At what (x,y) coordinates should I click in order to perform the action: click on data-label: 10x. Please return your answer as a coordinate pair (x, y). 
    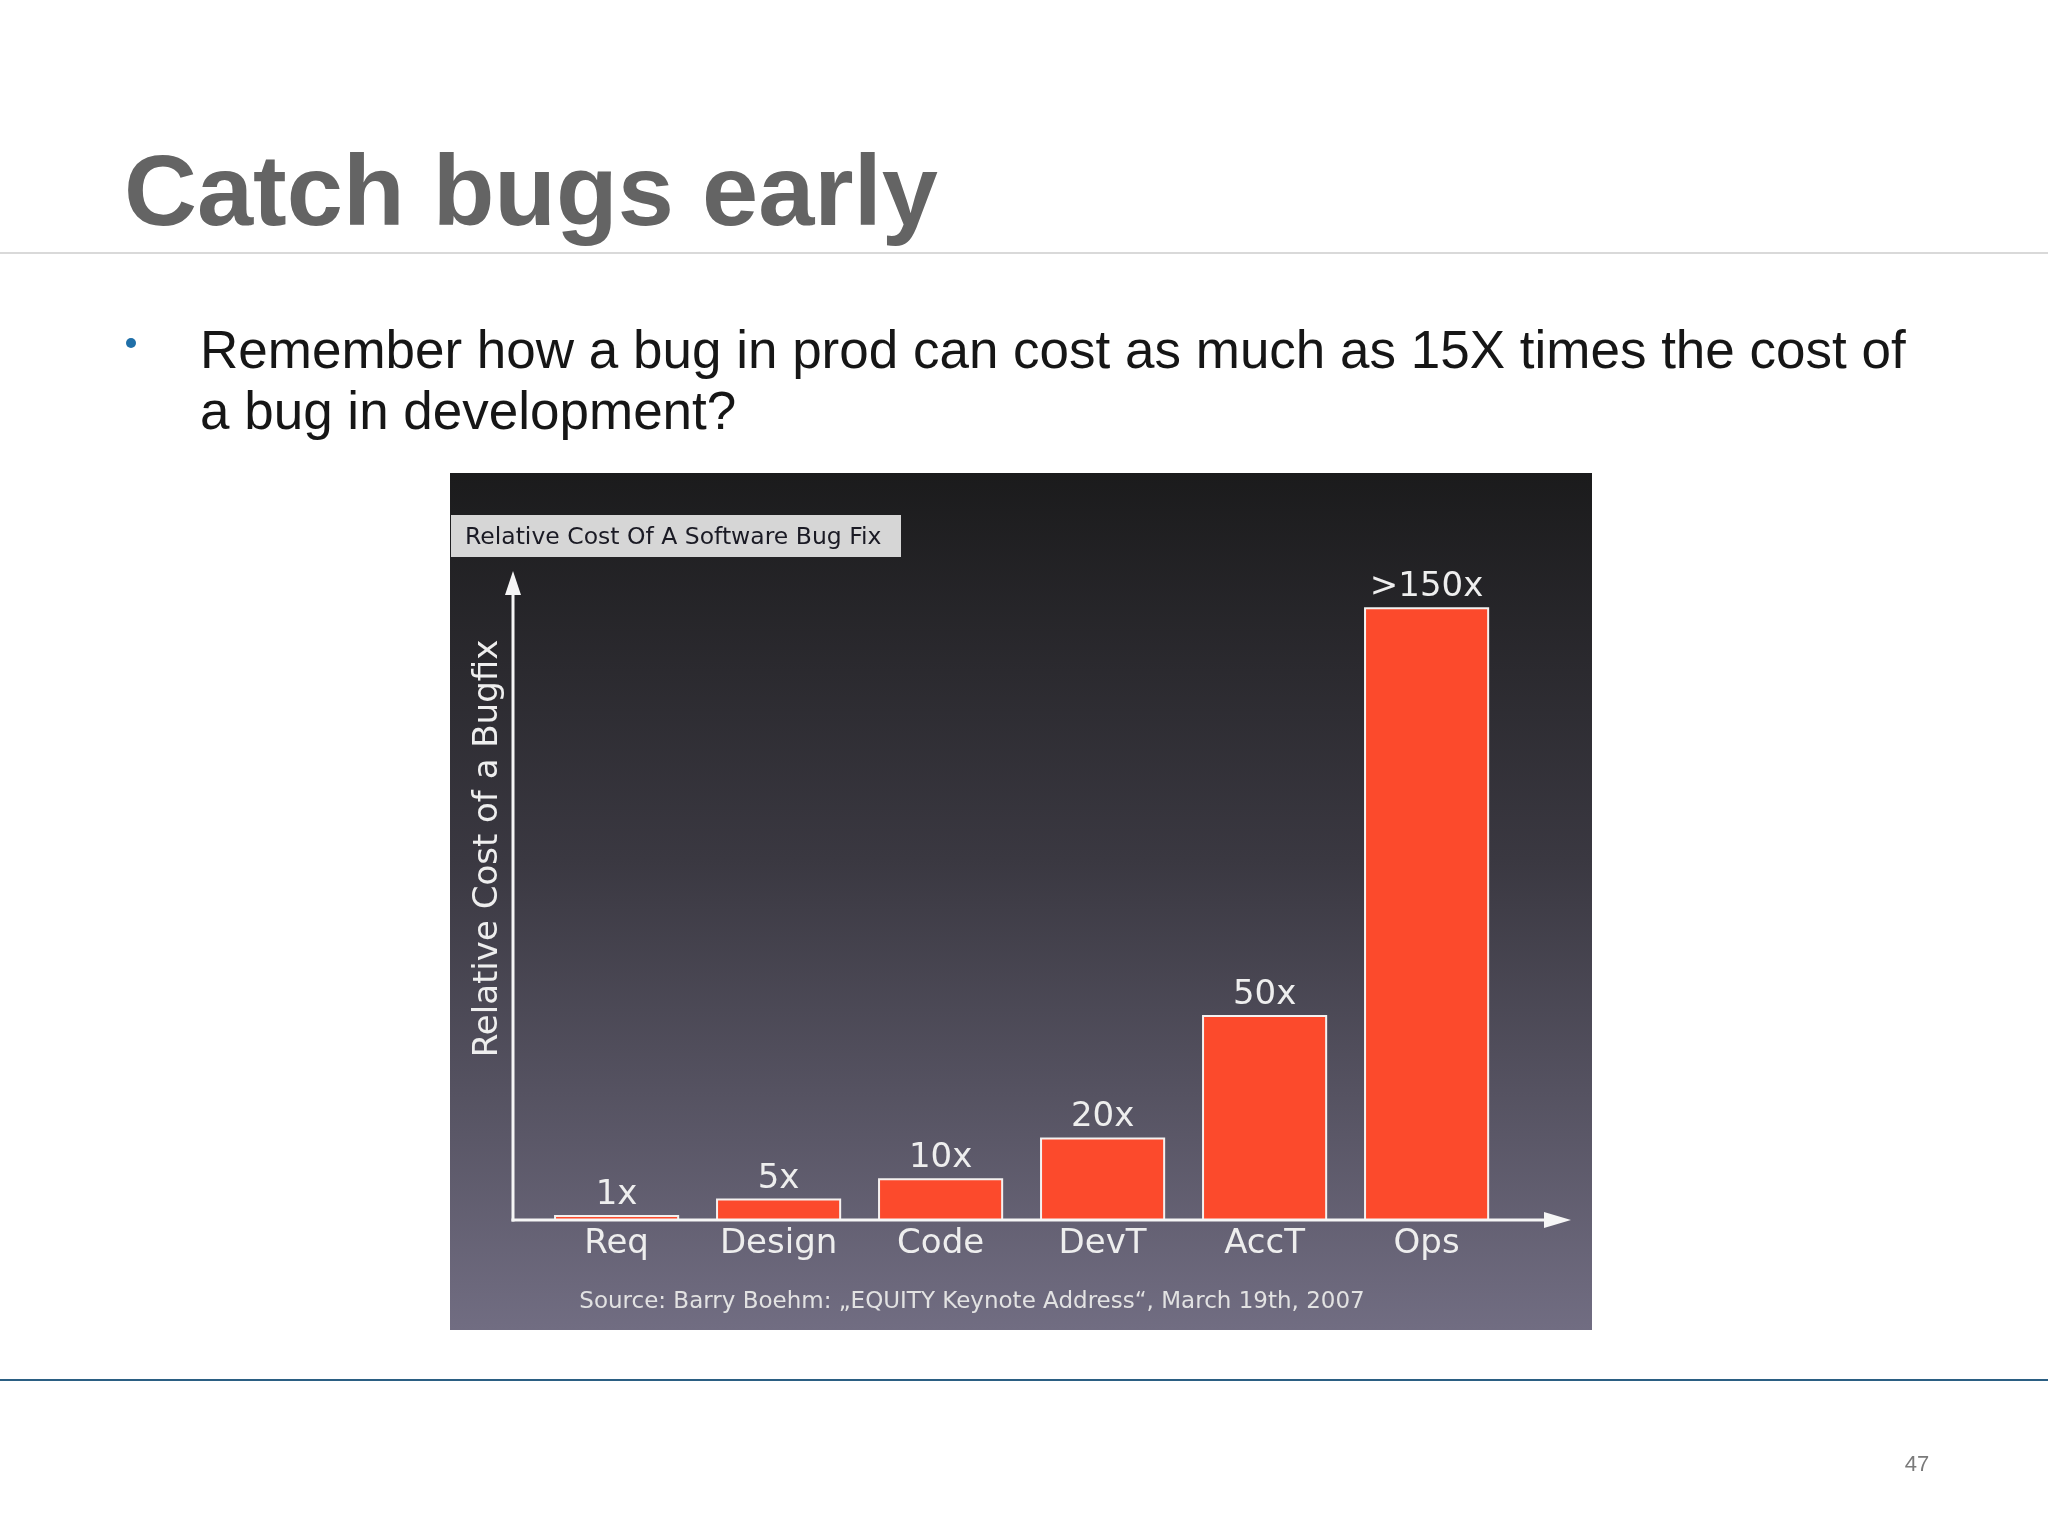
    Looking at the image, I should click on (940, 1155).